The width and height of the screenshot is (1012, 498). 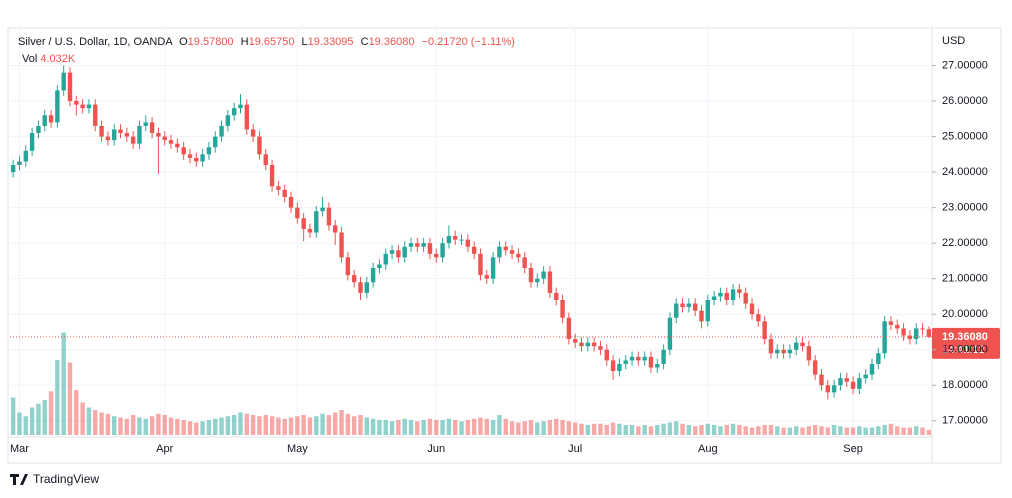 I want to click on y-tick-label: 19.00000, so click(x=965, y=350).